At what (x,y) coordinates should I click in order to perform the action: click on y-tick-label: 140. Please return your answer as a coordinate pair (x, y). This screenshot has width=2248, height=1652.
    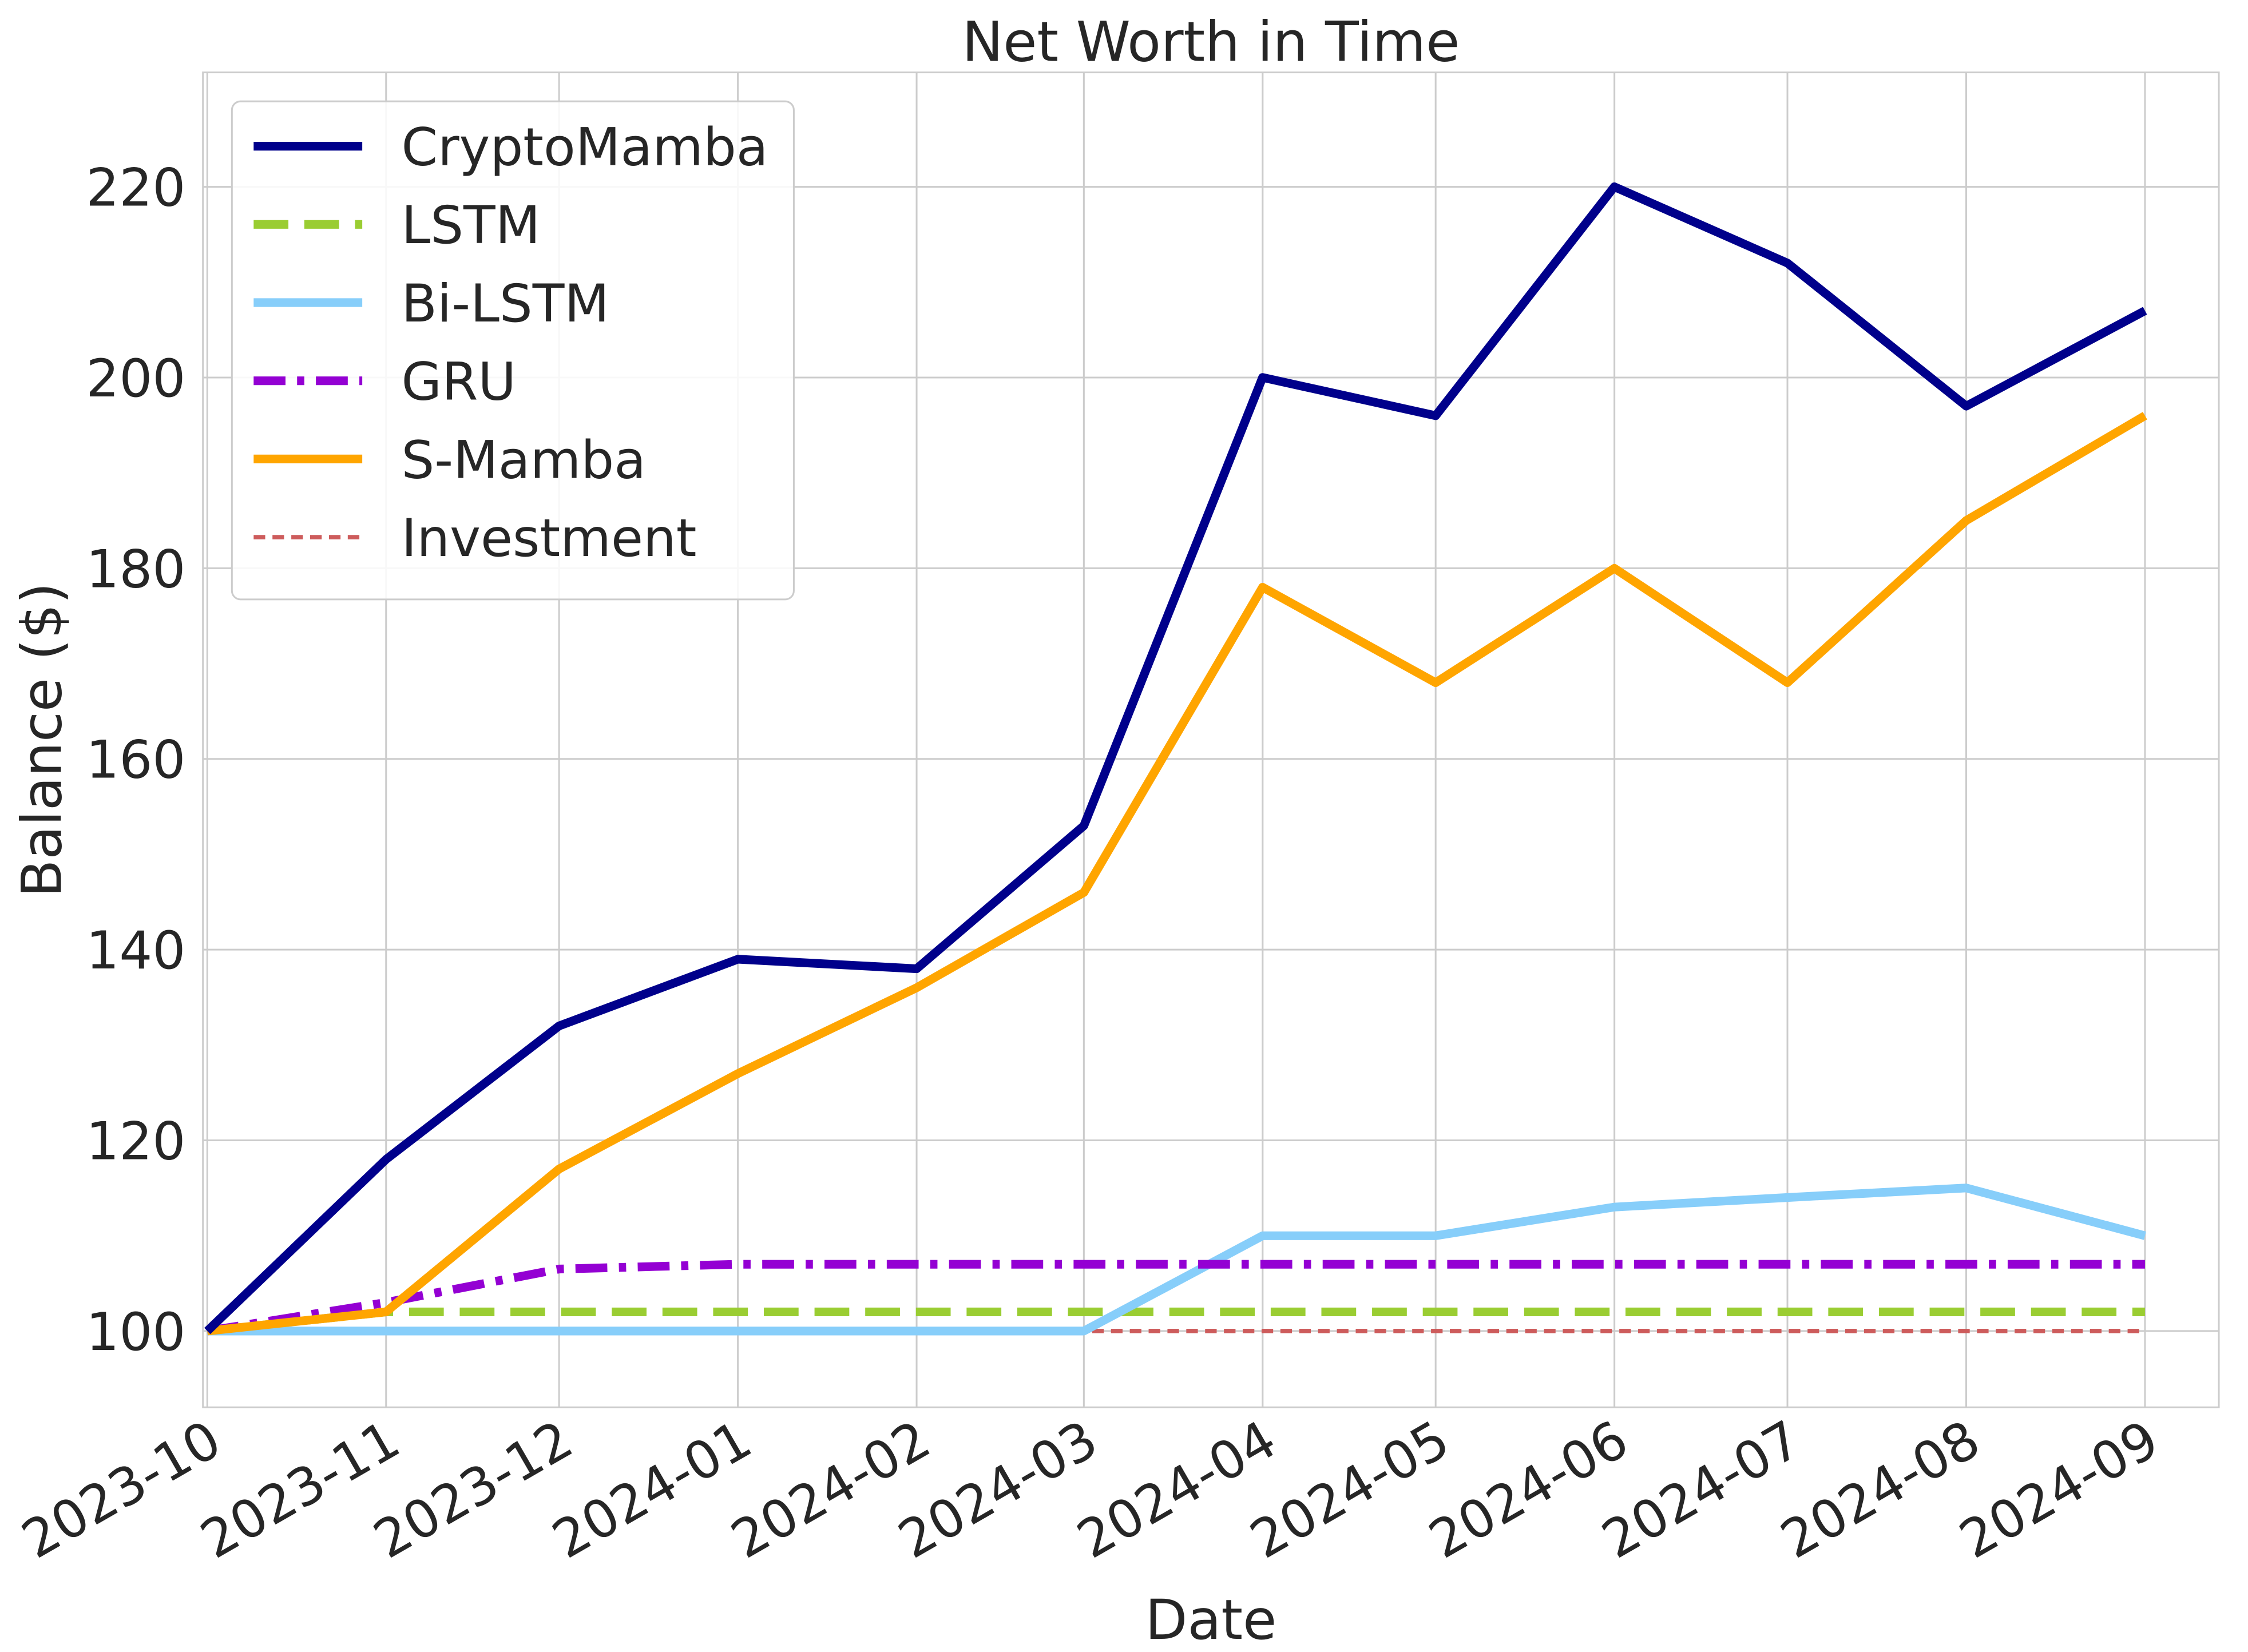
    Looking at the image, I should click on (135, 950).